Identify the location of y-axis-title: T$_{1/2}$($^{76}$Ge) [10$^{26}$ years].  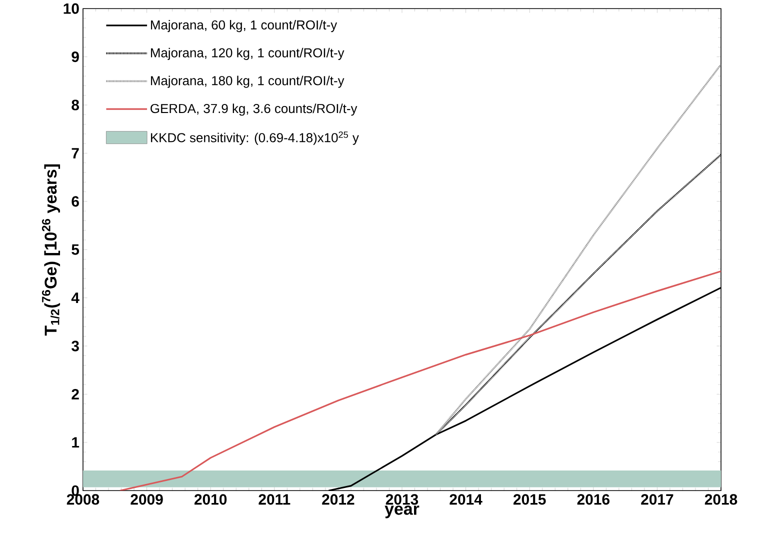
(51, 250).